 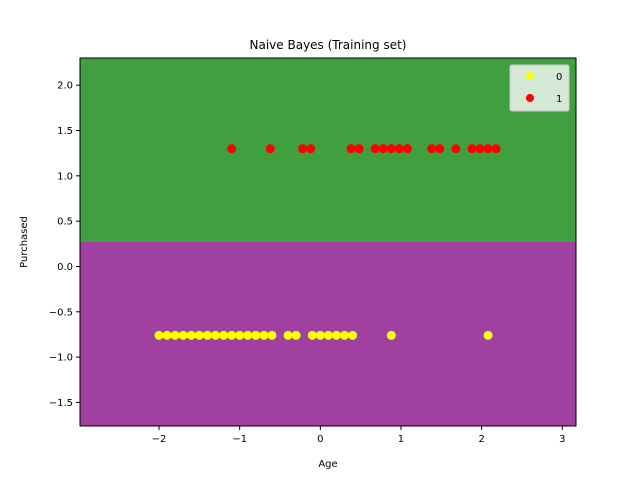 I want to click on legend-box, so click(x=539, y=88).